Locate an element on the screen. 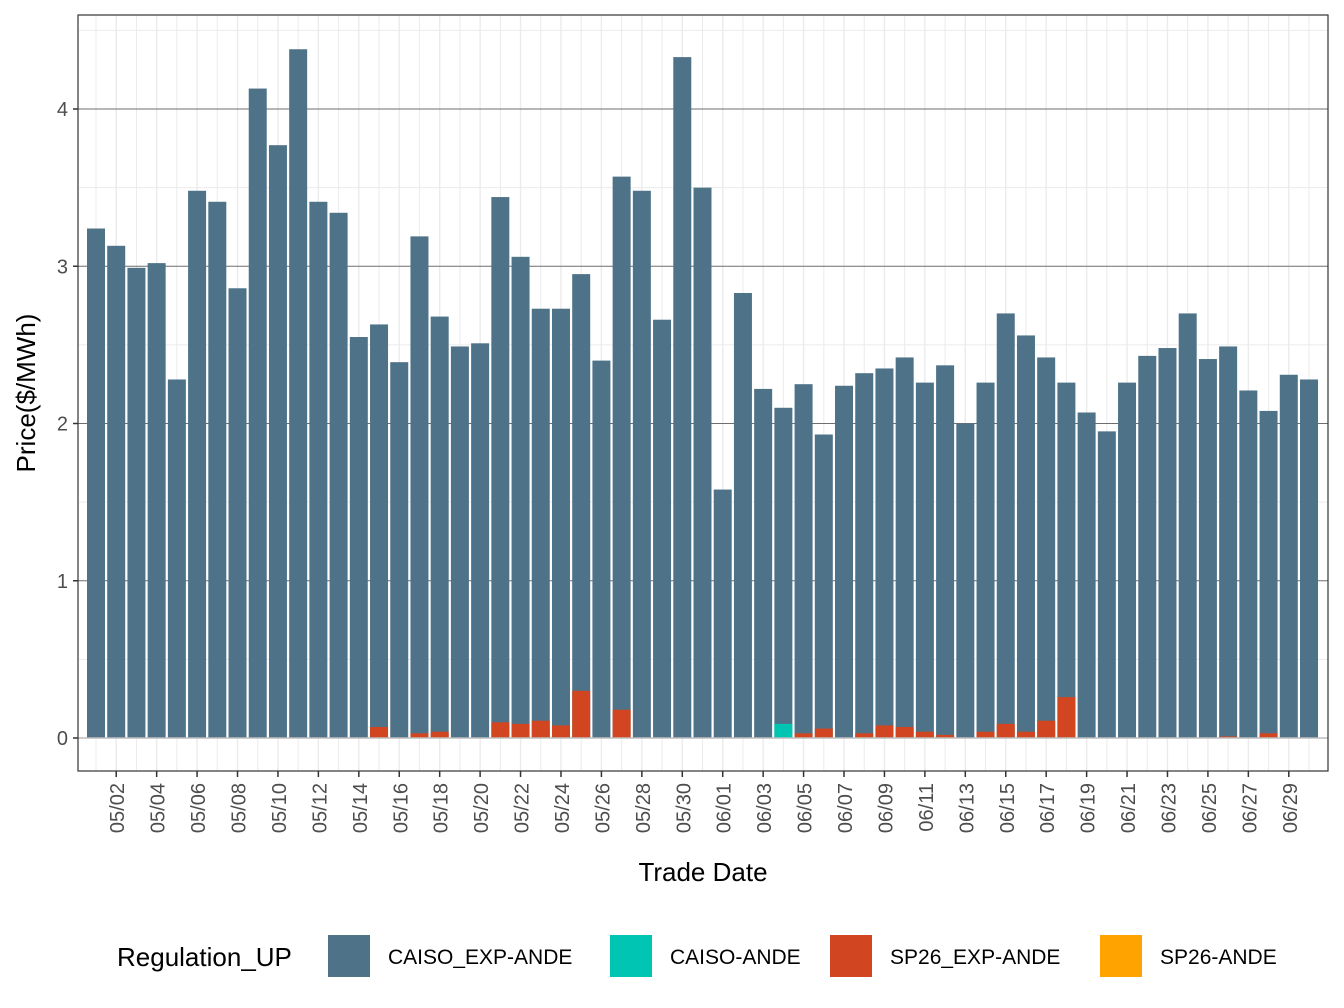  x-tick-label: 06/21 is located at coordinates (1129, 808).